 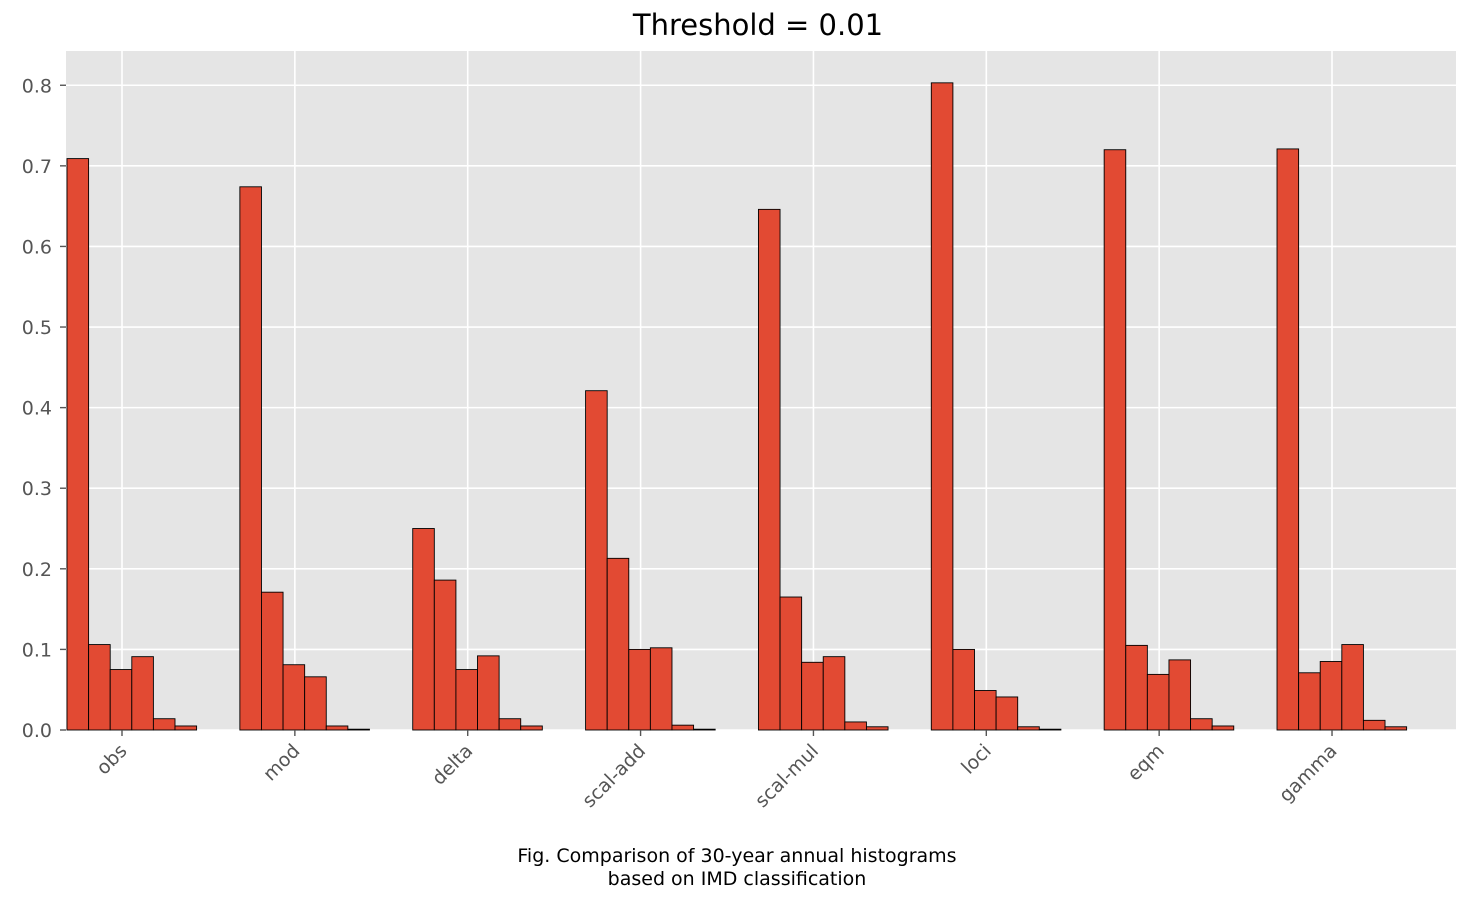 What do you see at coordinates (37, 167) in the screenshot?
I see `y-tick-label: 0.7` at bounding box center [37, 167].